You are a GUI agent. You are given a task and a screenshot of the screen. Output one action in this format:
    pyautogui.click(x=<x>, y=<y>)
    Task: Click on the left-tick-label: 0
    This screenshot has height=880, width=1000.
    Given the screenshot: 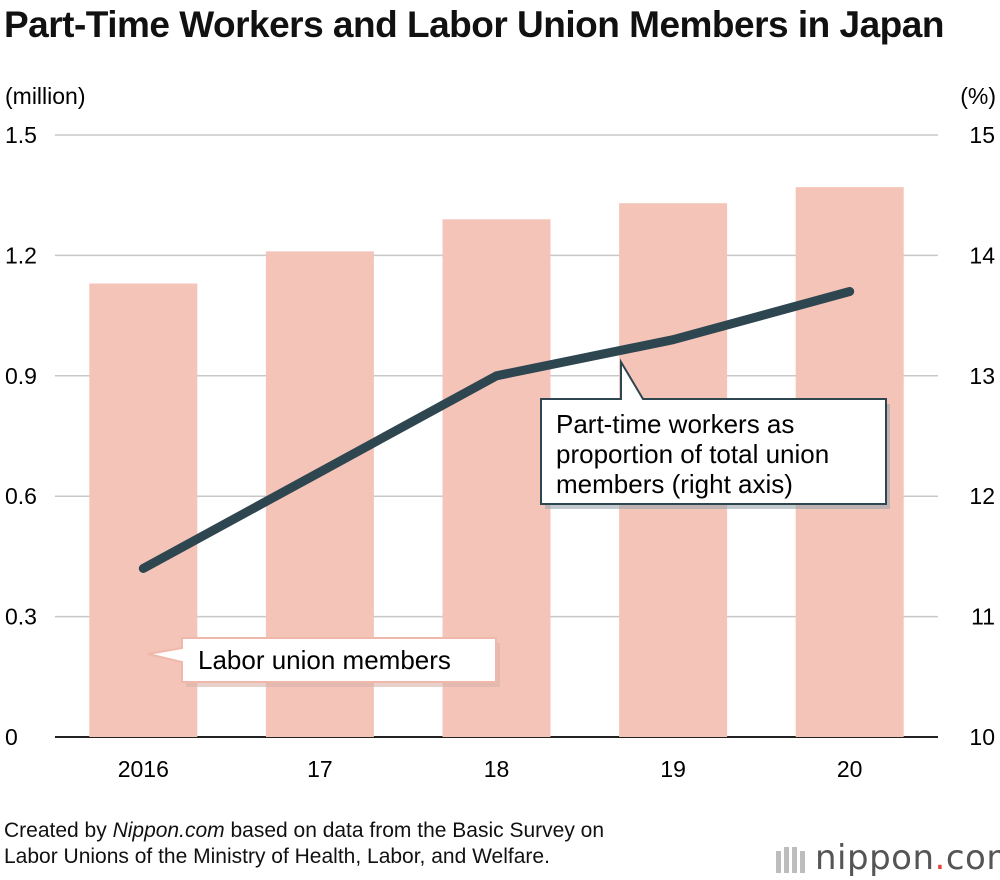 What is the action you would take?
    pyautogui.click(x=11, y=737)
    